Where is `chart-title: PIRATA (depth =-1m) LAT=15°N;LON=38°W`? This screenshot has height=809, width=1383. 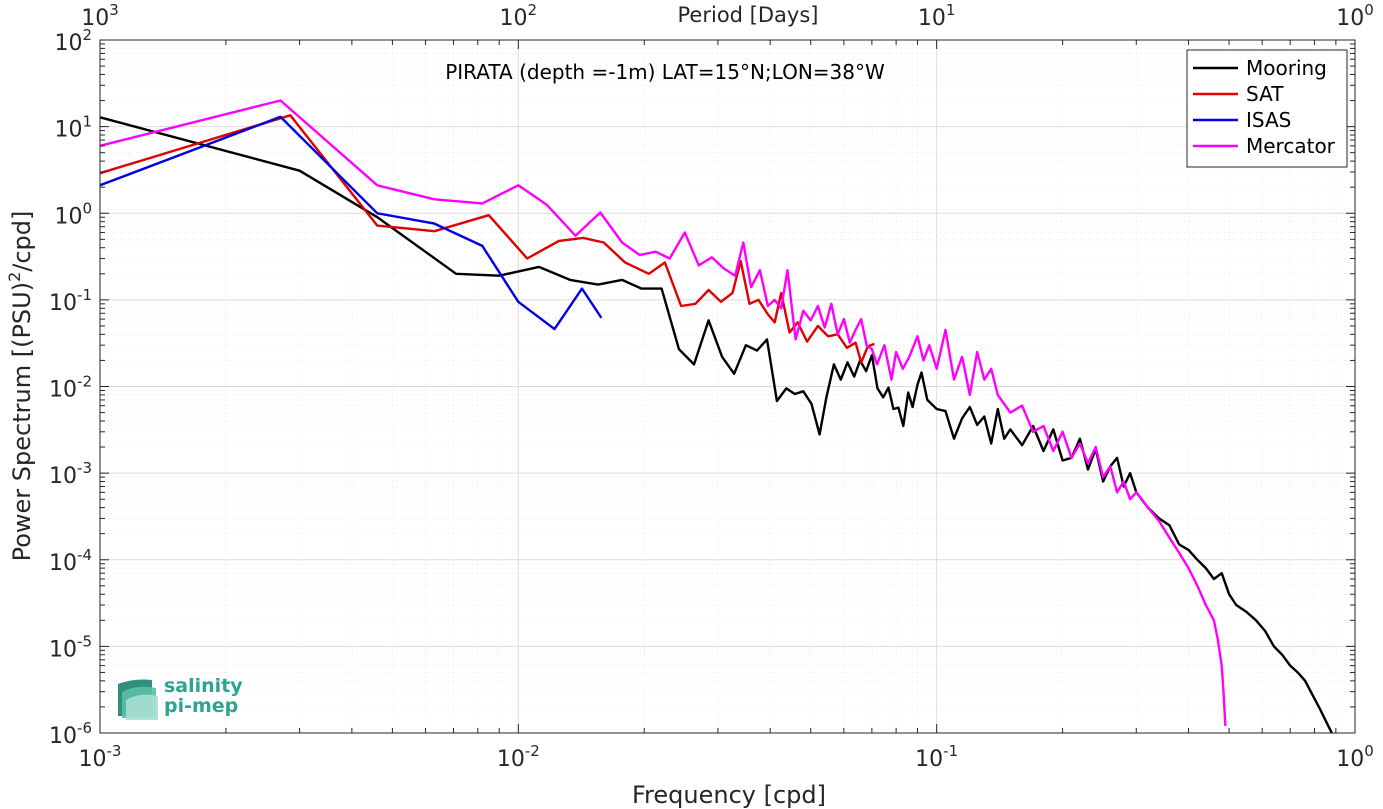 chart-title: PIRATA (depth =-1m) LAT=15°N;LON=38°W is located at coordinates (665, 72).